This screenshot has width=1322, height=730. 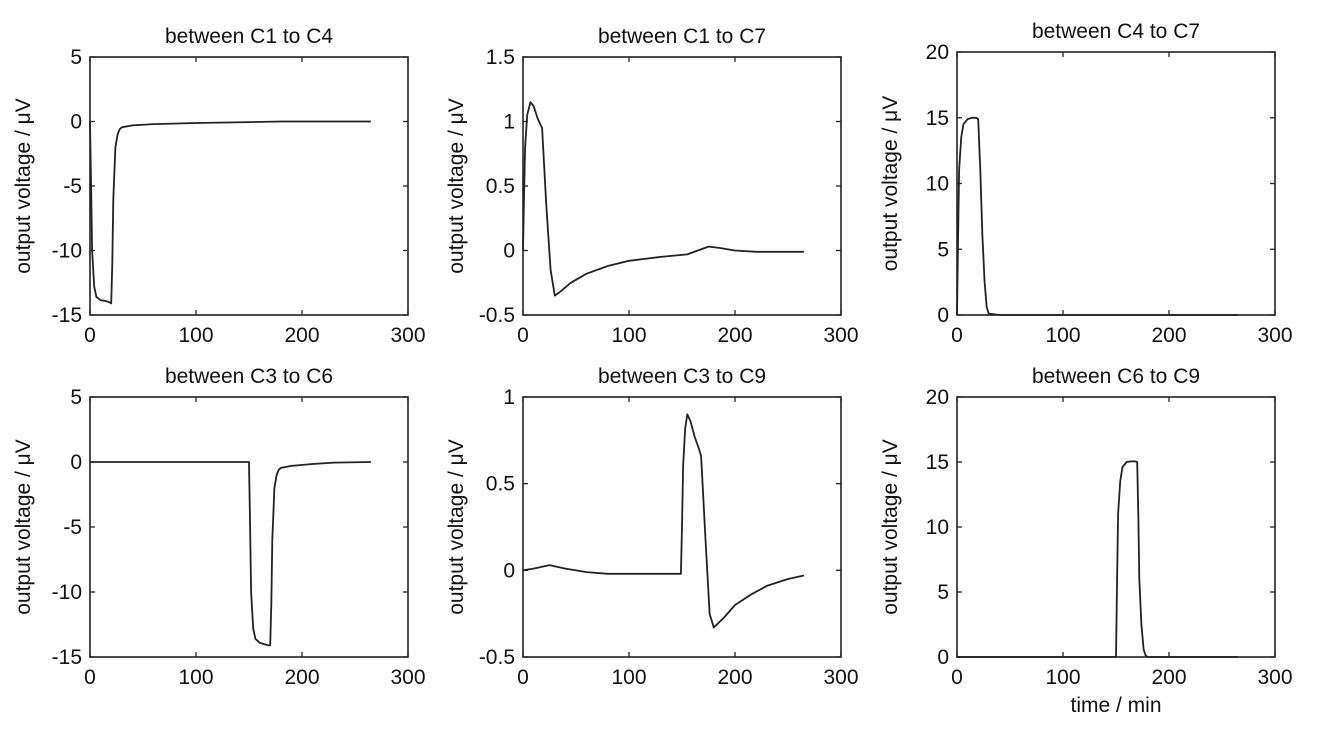 I want to click on y-tick-label: 1.5, so click(x=500, y=57).